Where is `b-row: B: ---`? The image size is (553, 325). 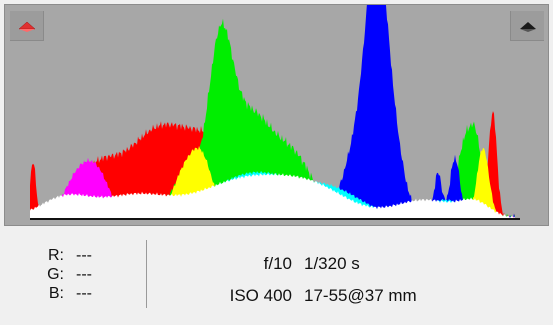
b-row: B: --- is located at coordinates (88, 293).